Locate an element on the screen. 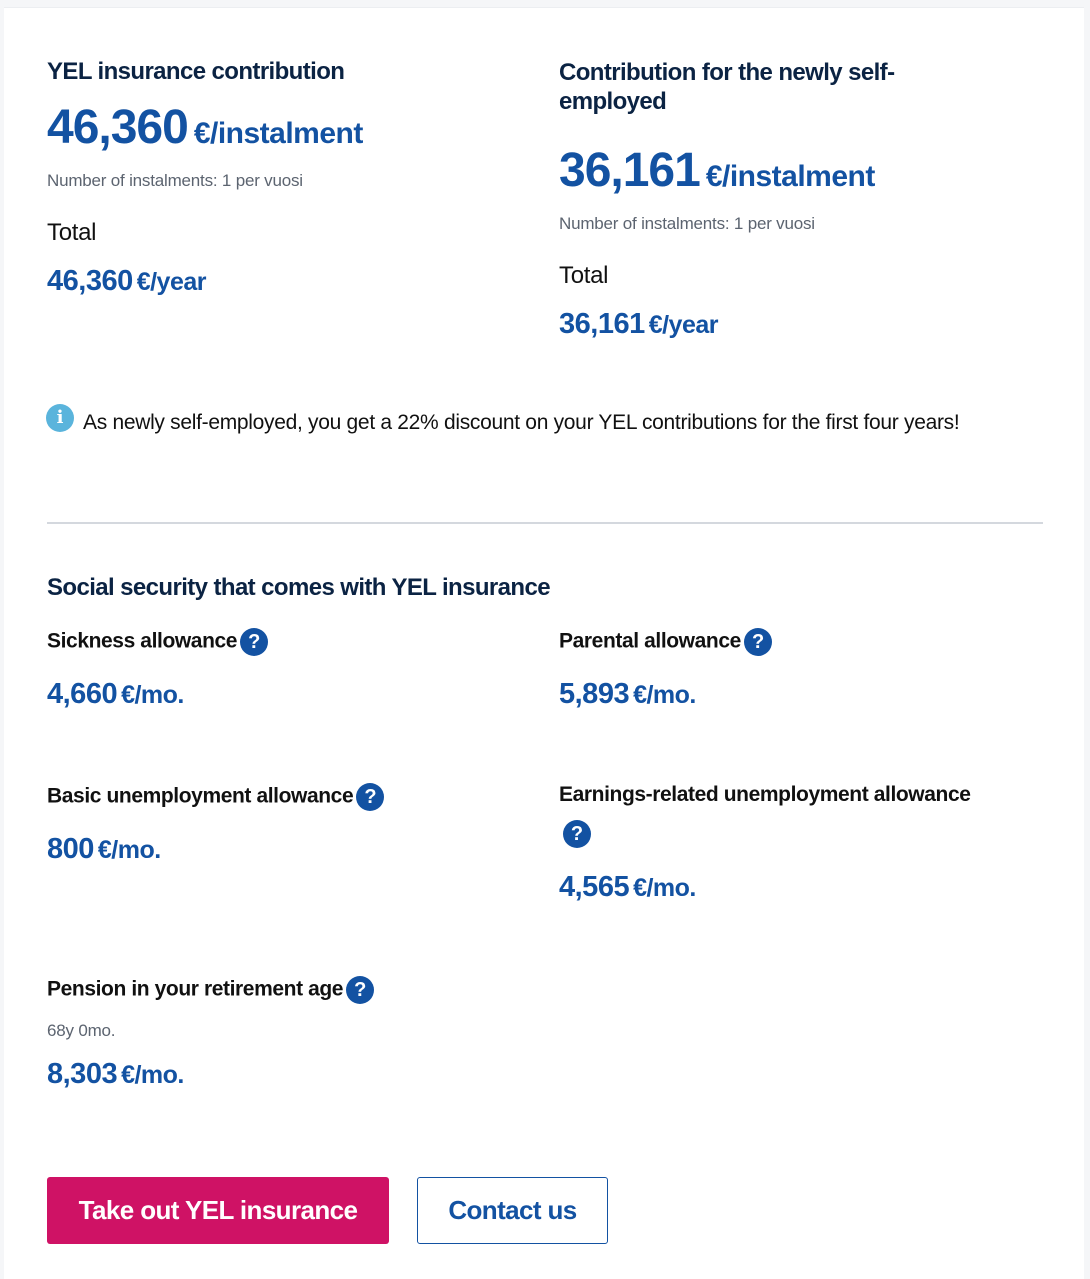 Image resolution: width=1090 pixels, height=1279 pixels. total-amount: 36,161 €/year is located at coordinates (639, 324).